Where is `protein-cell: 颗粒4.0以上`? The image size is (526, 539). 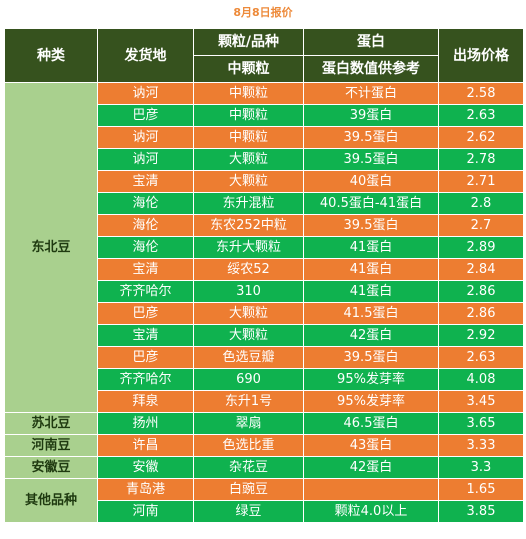 protein-cell: 颗粒4.0以上 is located at coordinates (371, 511).